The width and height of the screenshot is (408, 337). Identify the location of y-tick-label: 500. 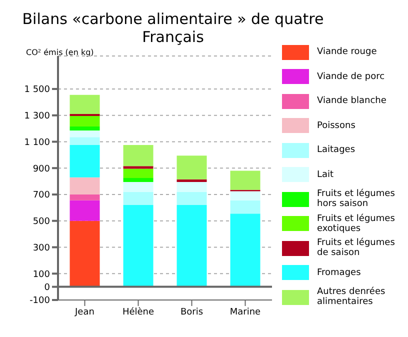
(41, 222).